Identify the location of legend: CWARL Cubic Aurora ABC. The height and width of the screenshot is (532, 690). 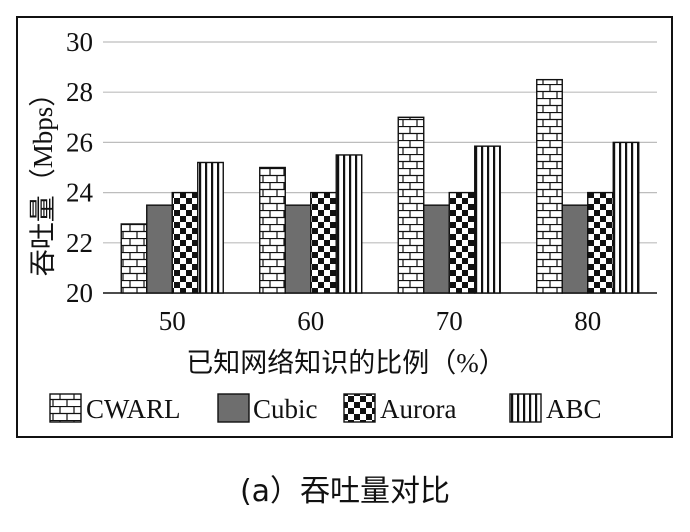
(325, 408).